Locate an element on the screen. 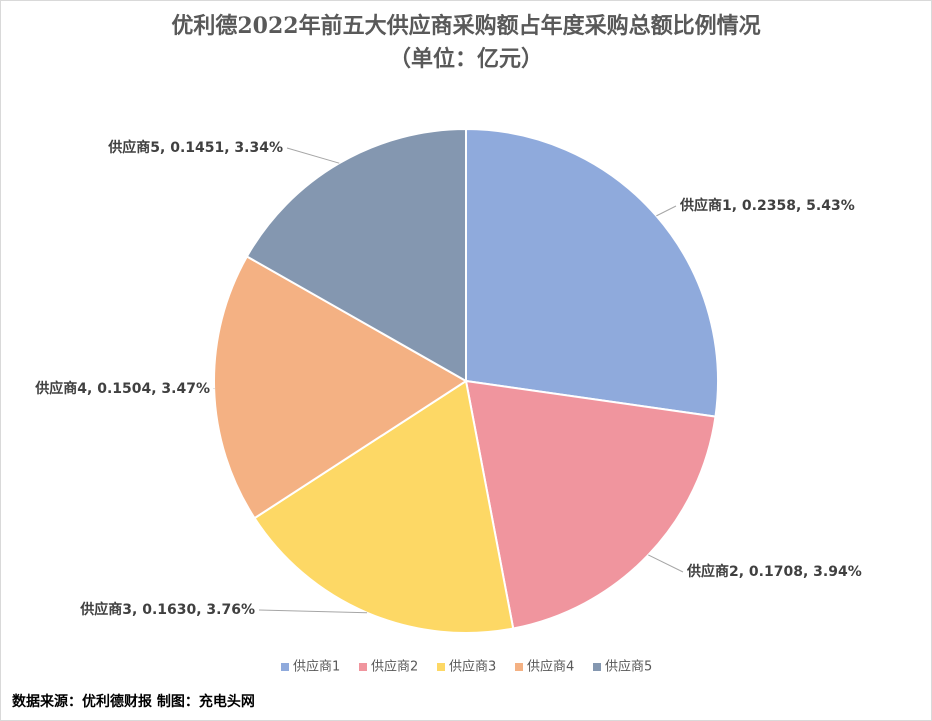  data-label: 供应商2, 0.1708, 3.94% is located at coordinates (774, 571).